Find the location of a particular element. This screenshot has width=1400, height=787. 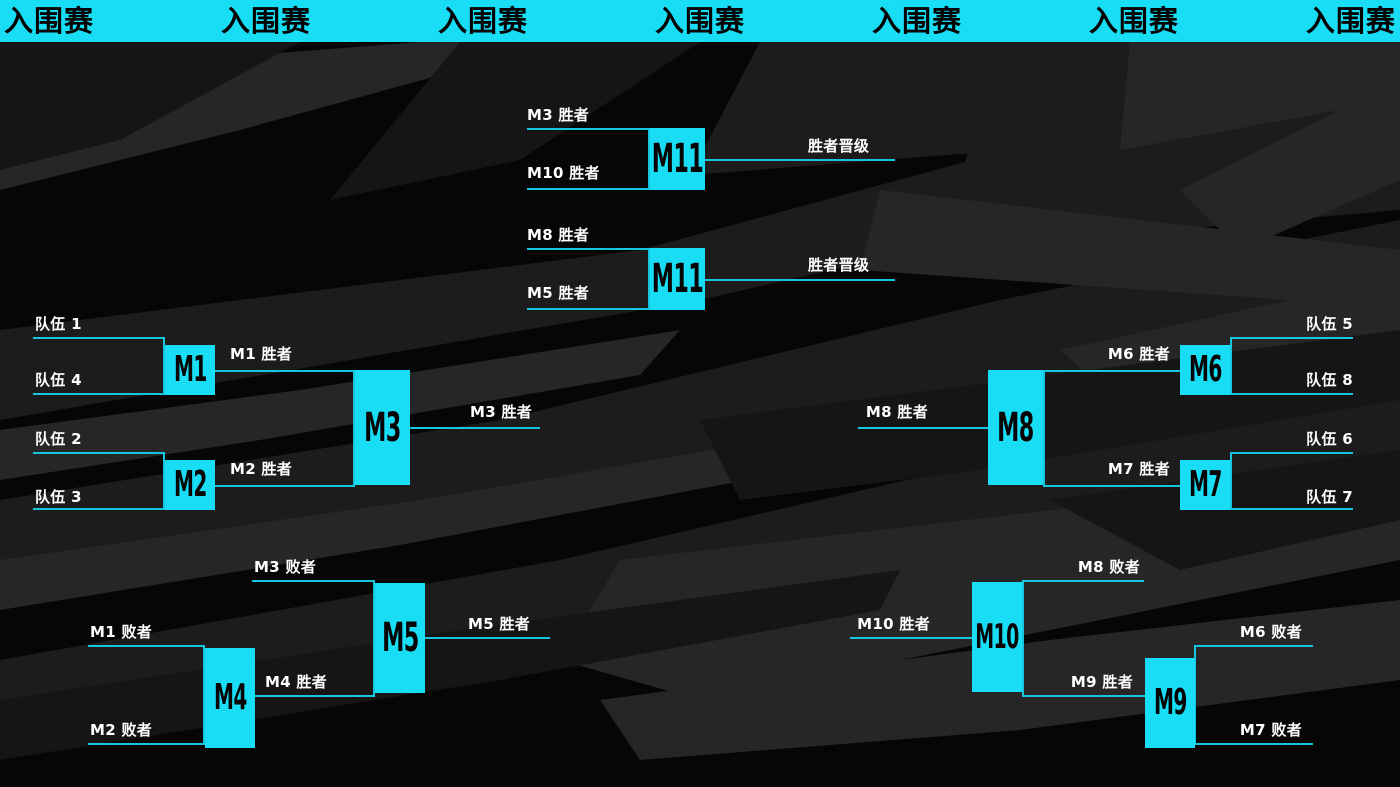

match-box-m1: M1 is located at coordinates (190, 370).